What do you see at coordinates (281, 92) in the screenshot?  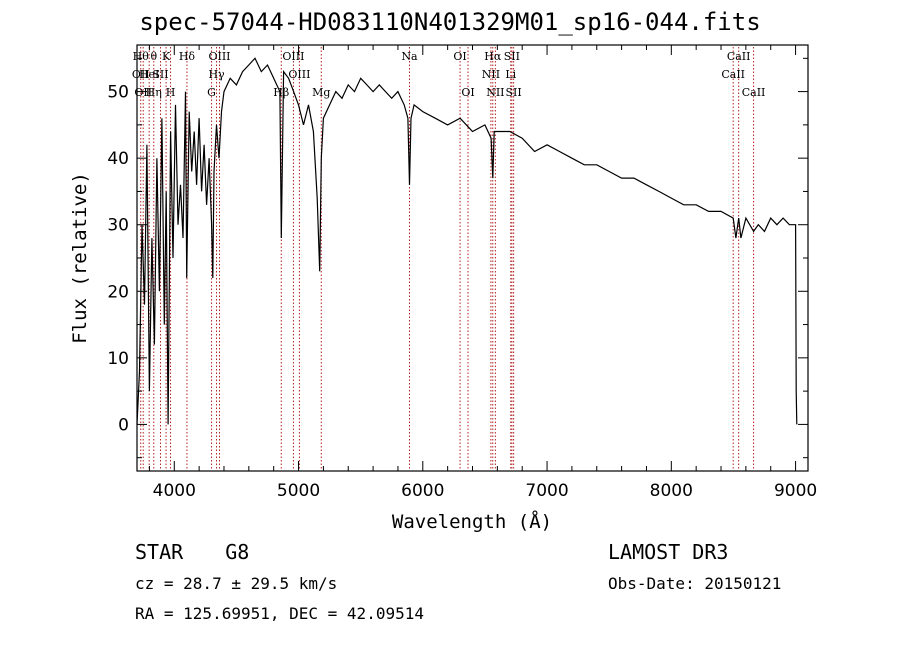 I see `line-label: Hβ` at bounding box center [281, 92].